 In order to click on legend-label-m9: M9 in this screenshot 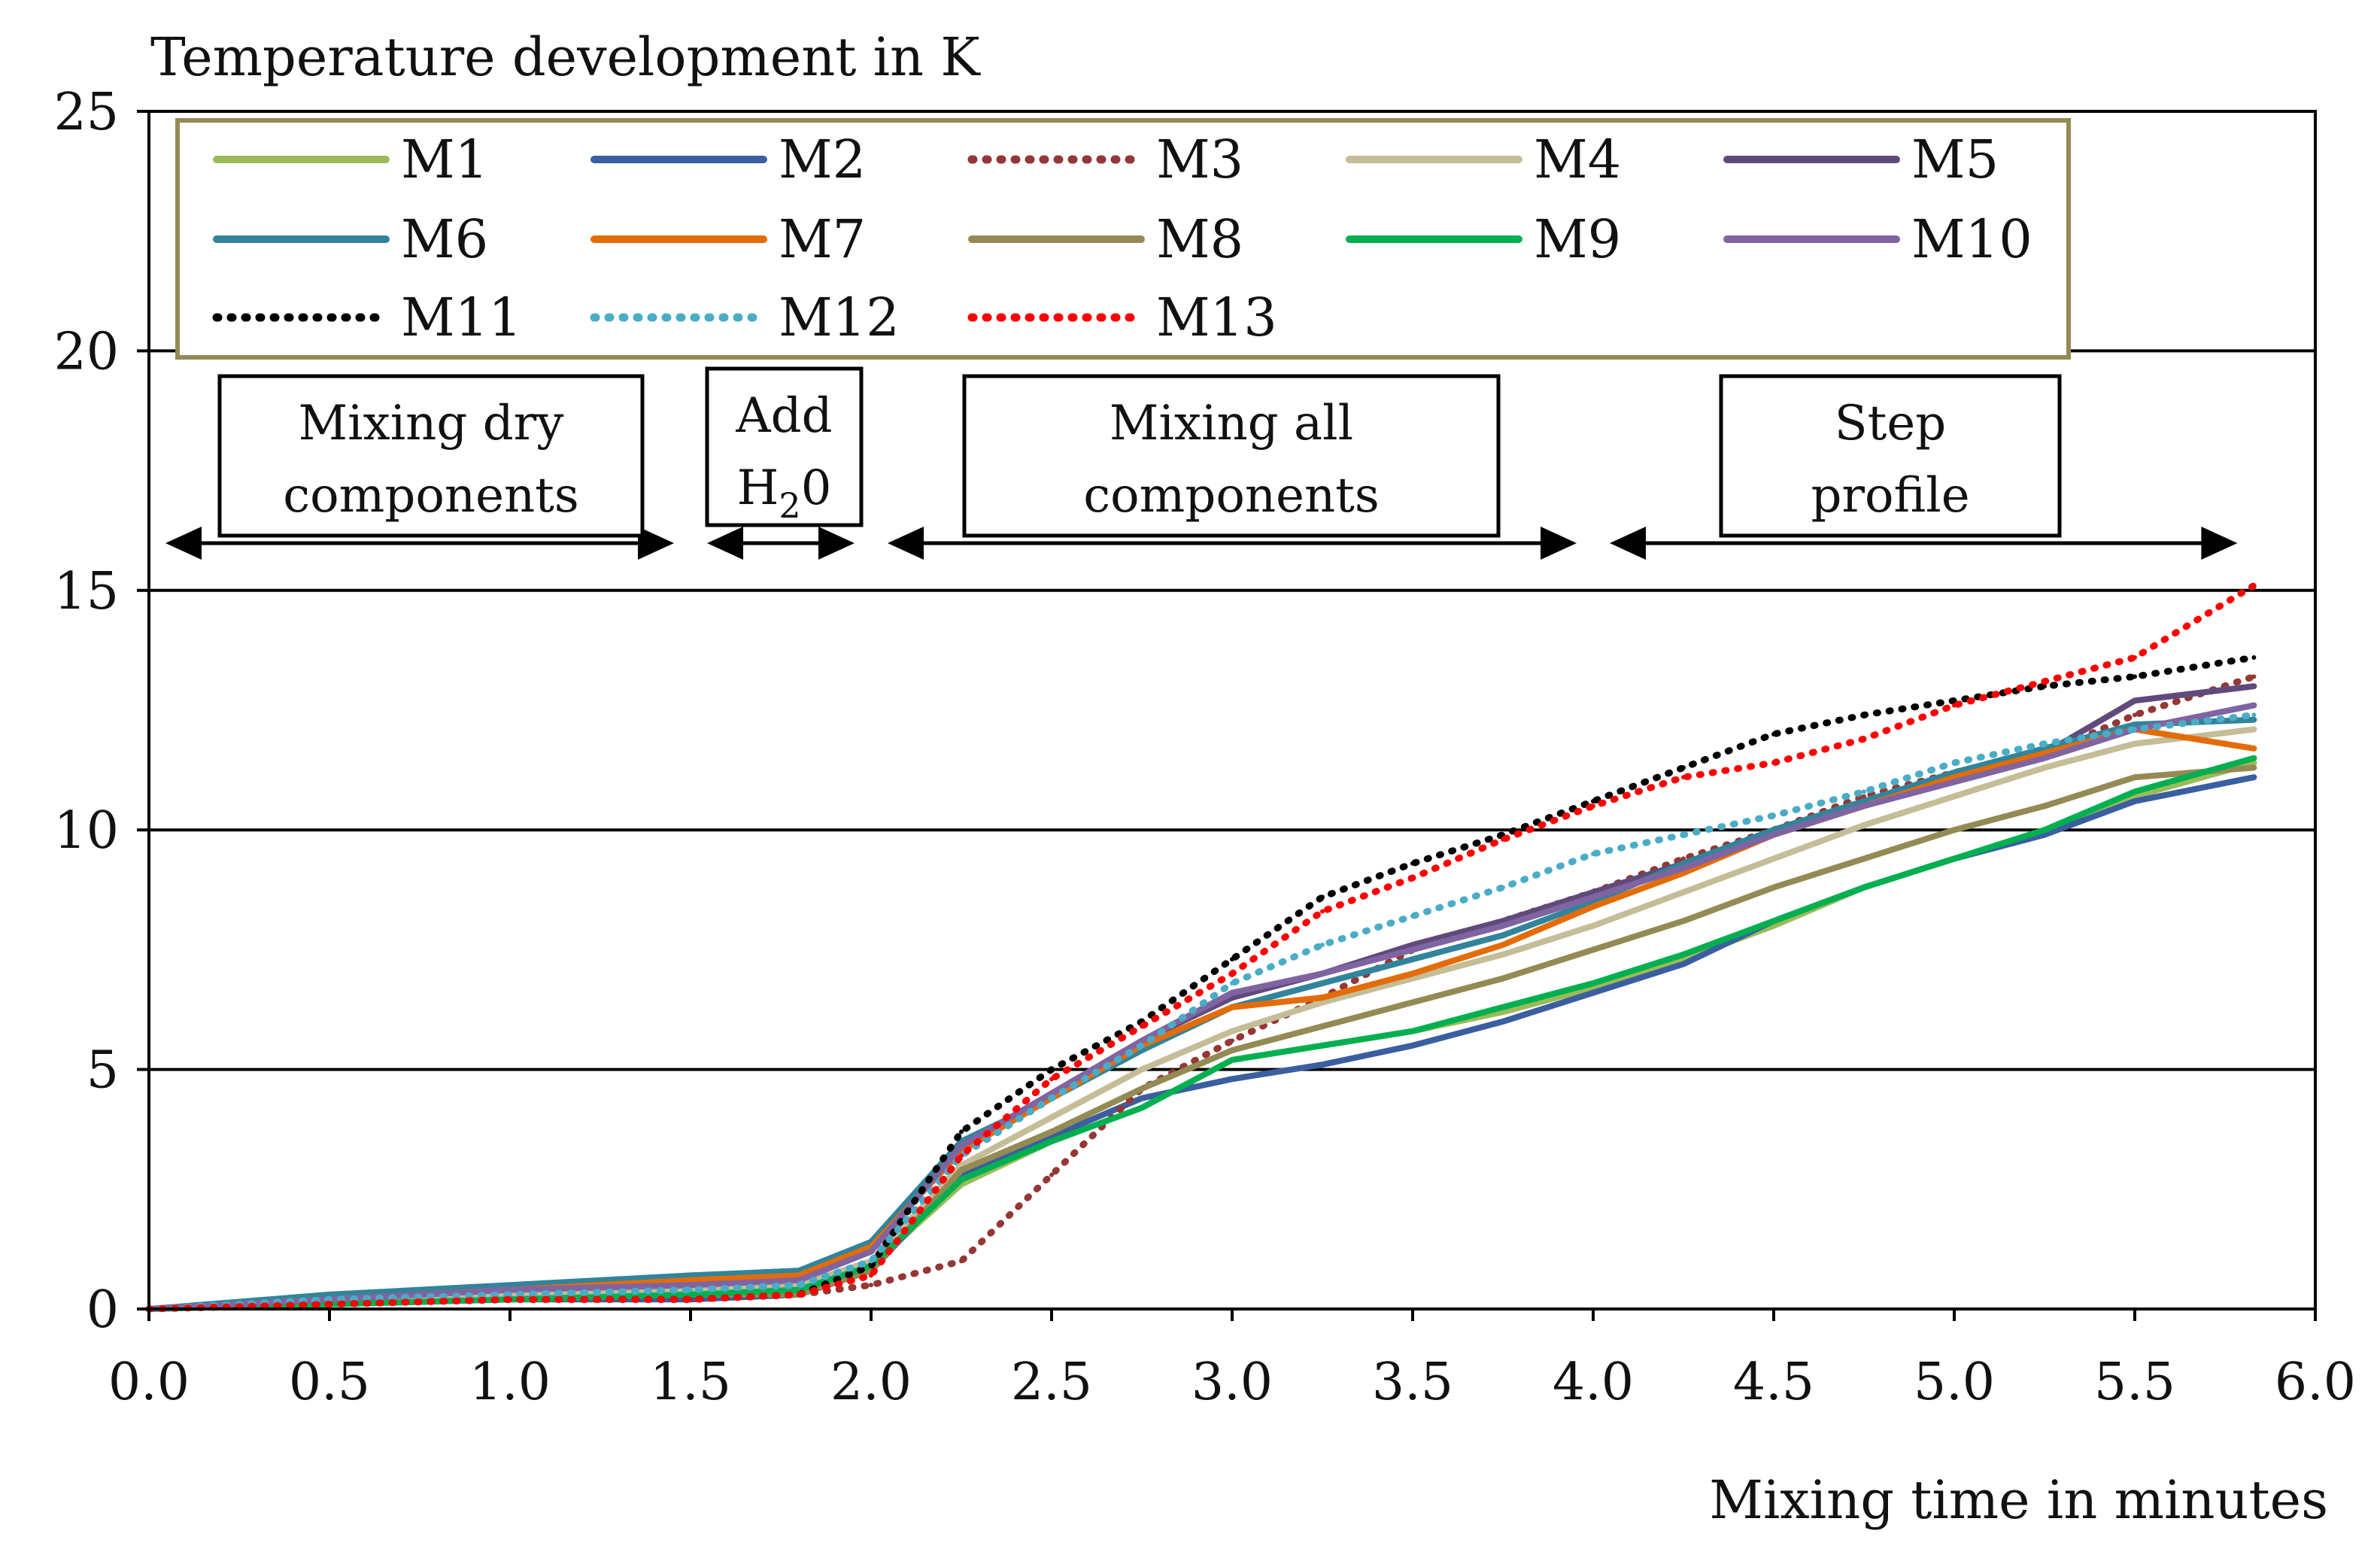, I will do `click(1577, 239)`.